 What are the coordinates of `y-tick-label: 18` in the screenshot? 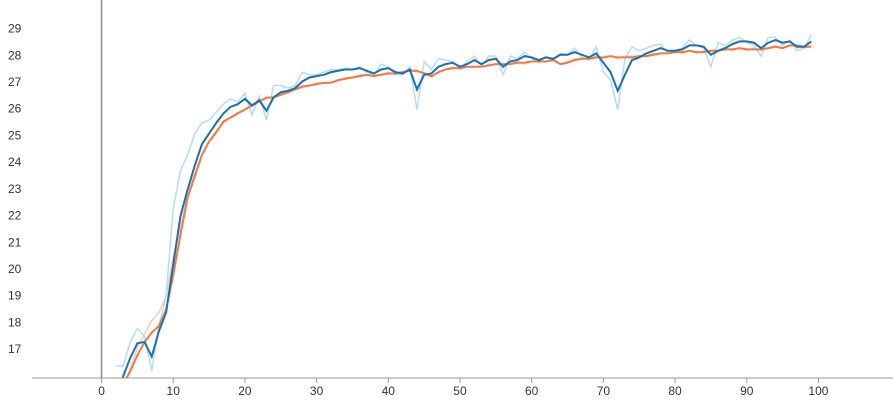 It's located at (15, 322).